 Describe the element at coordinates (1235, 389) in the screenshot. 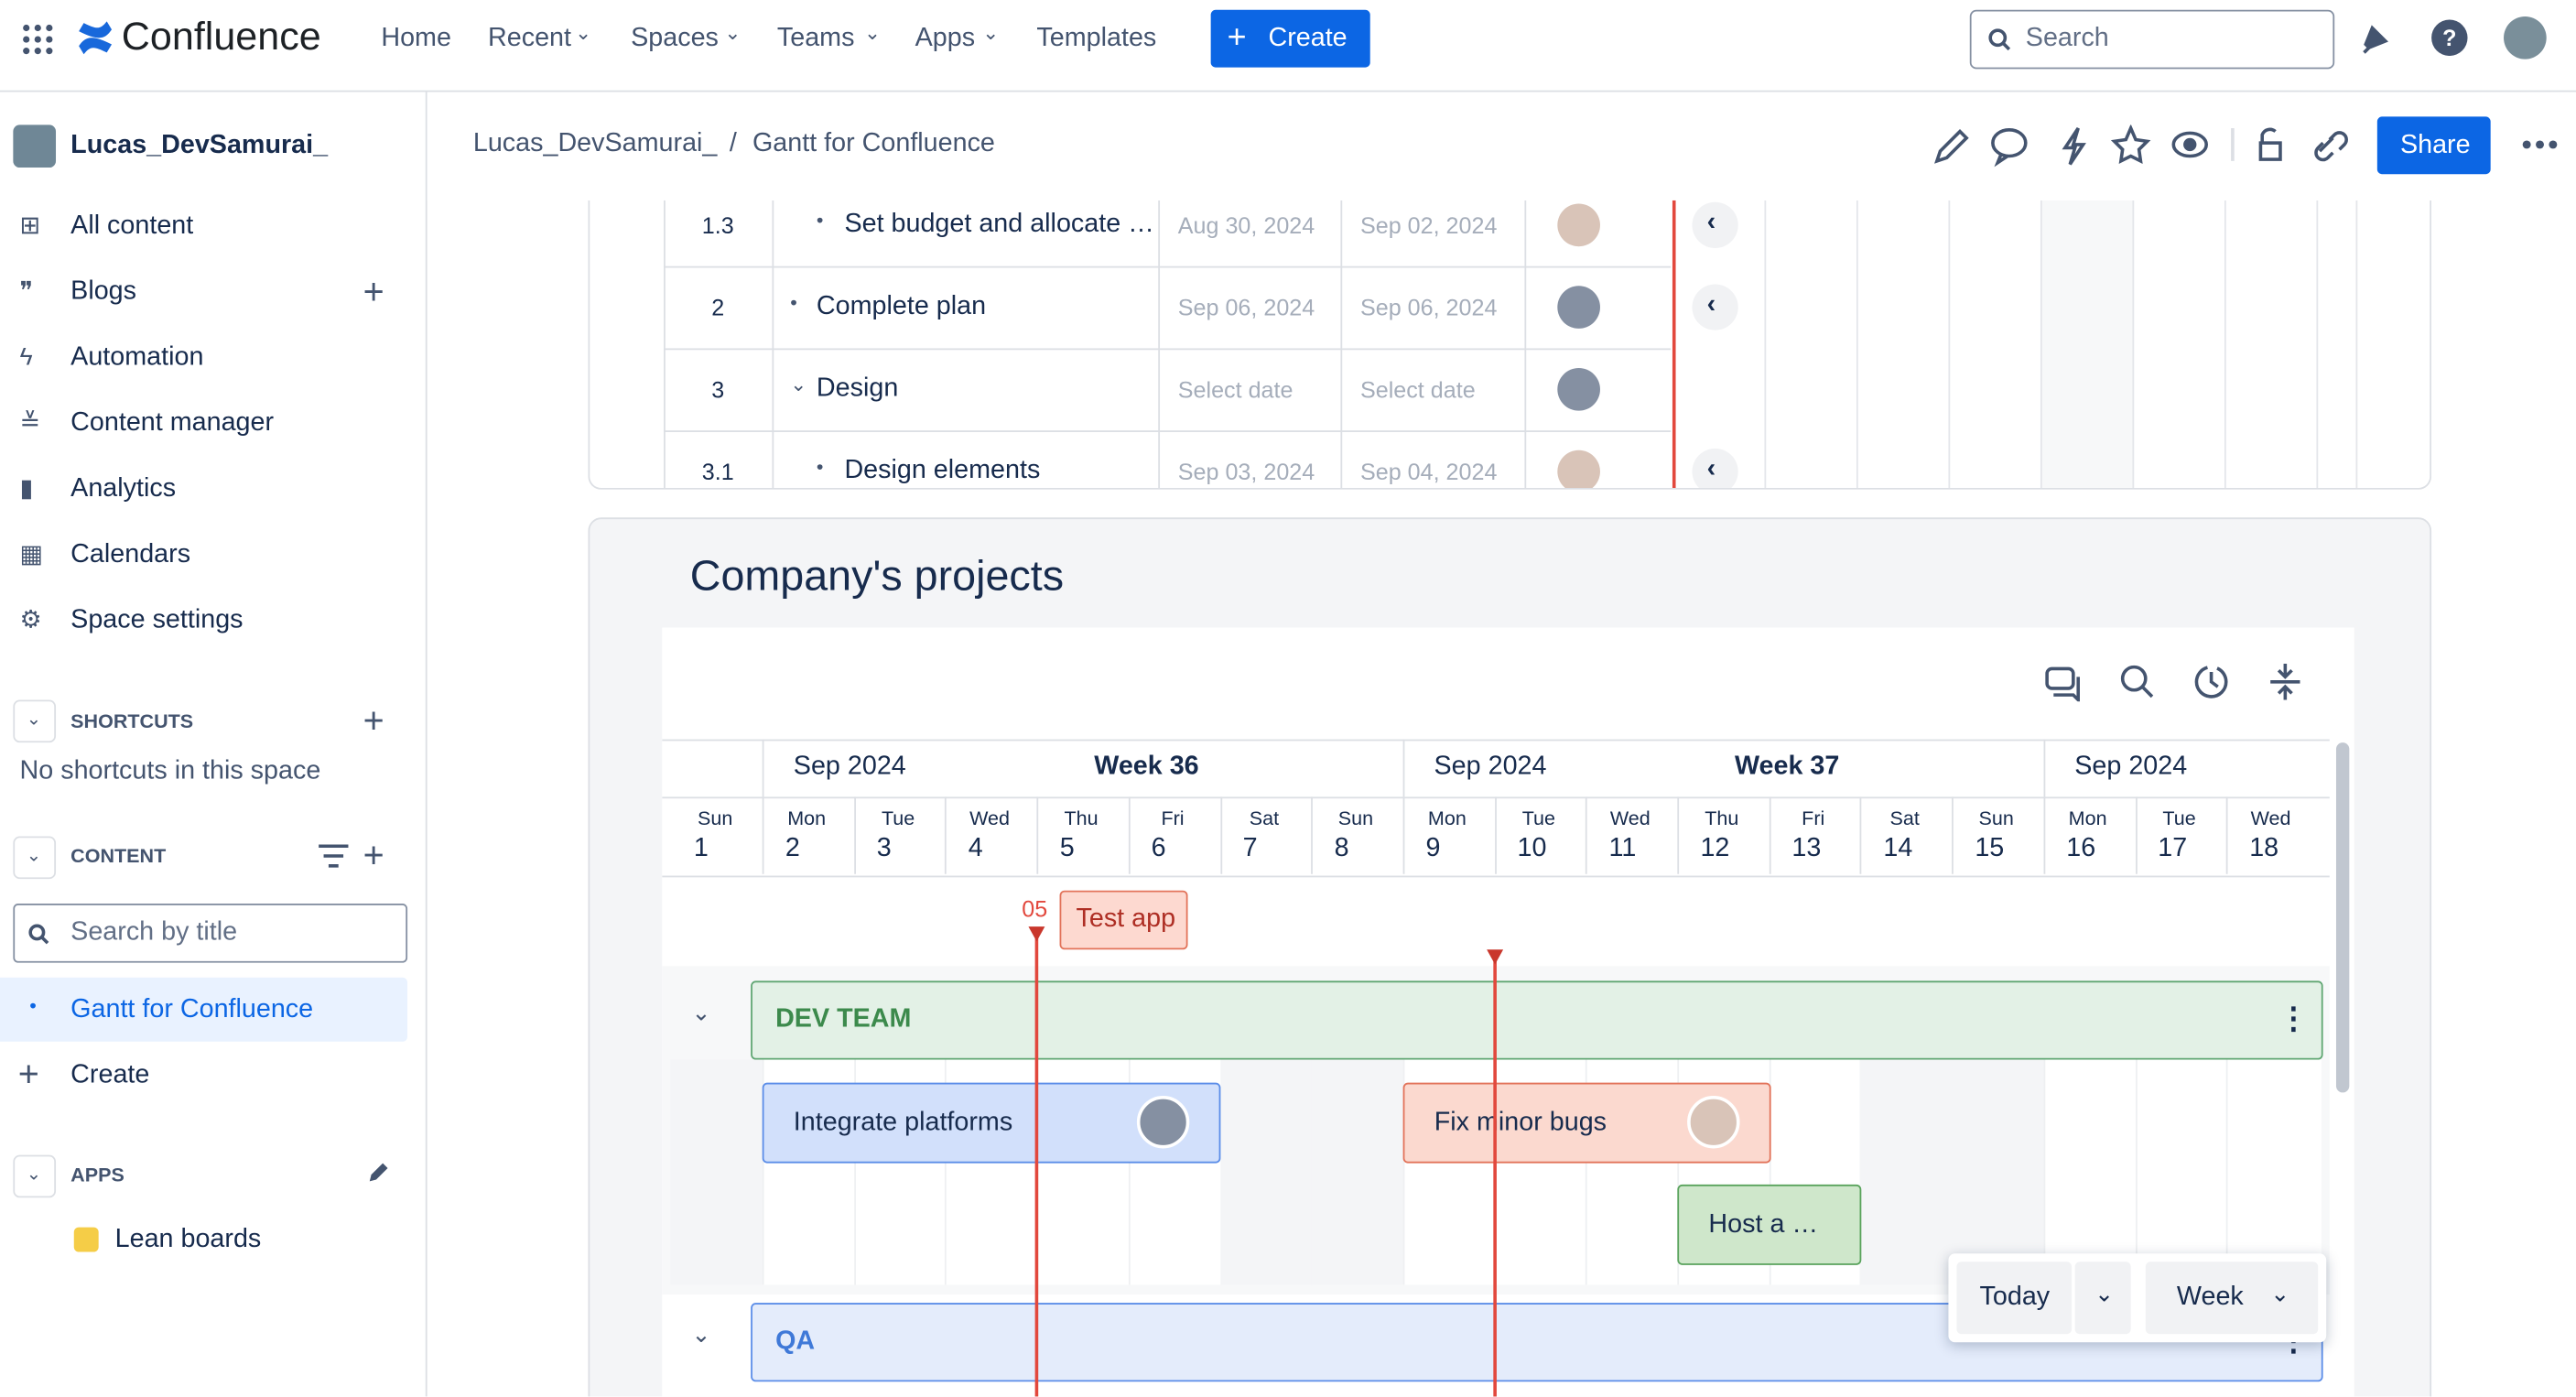

I see `start-date: Select date` at that location.